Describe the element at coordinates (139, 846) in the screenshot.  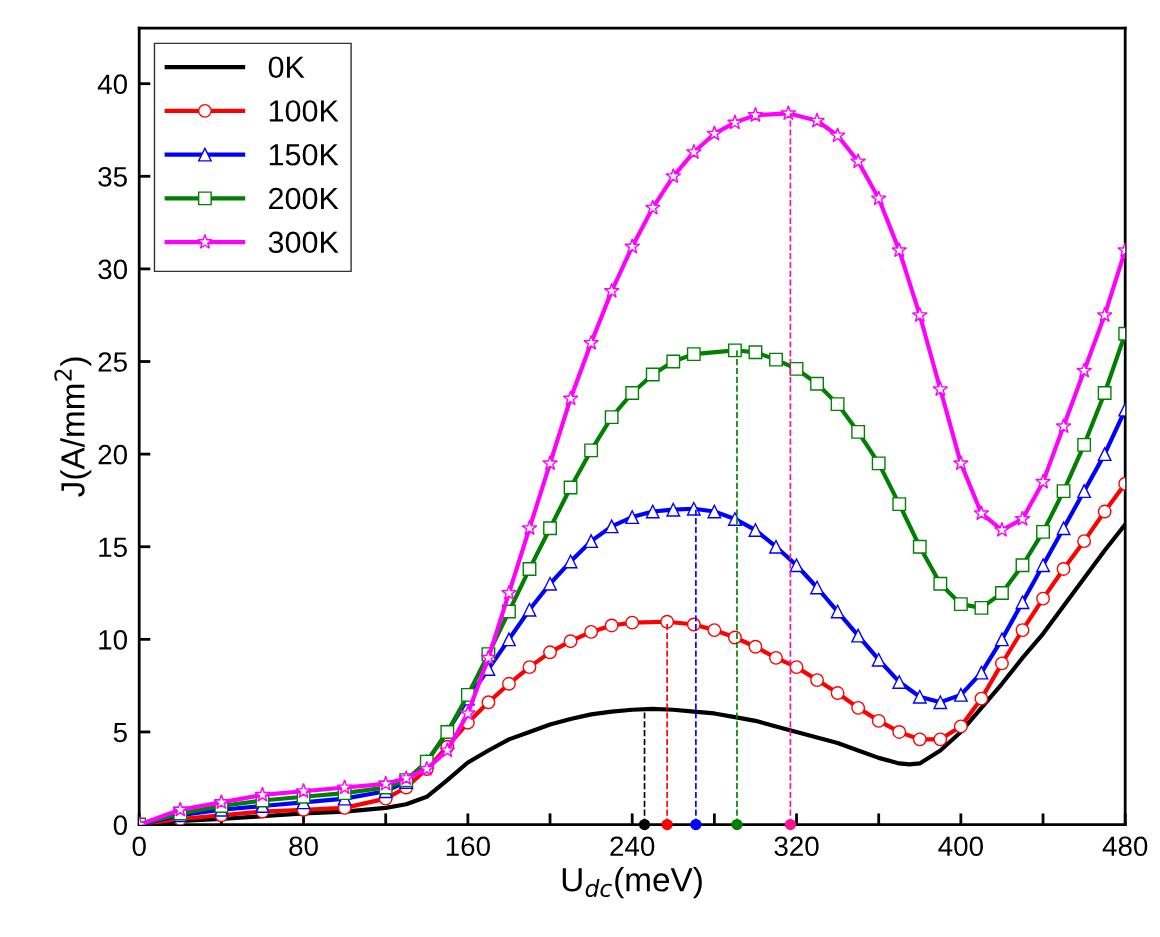
I see `x-tick-label: 0` at that location.